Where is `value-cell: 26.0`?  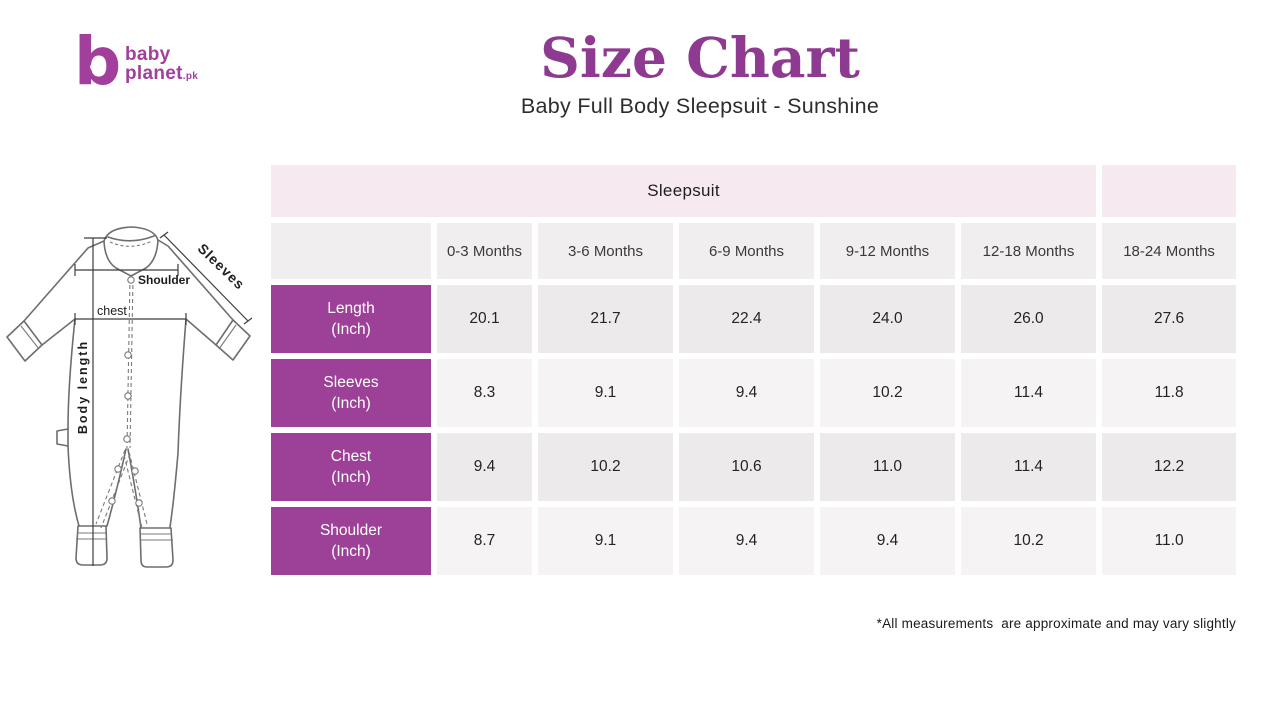 value-cell: 26.0 is located at coordinates (1029, 319).